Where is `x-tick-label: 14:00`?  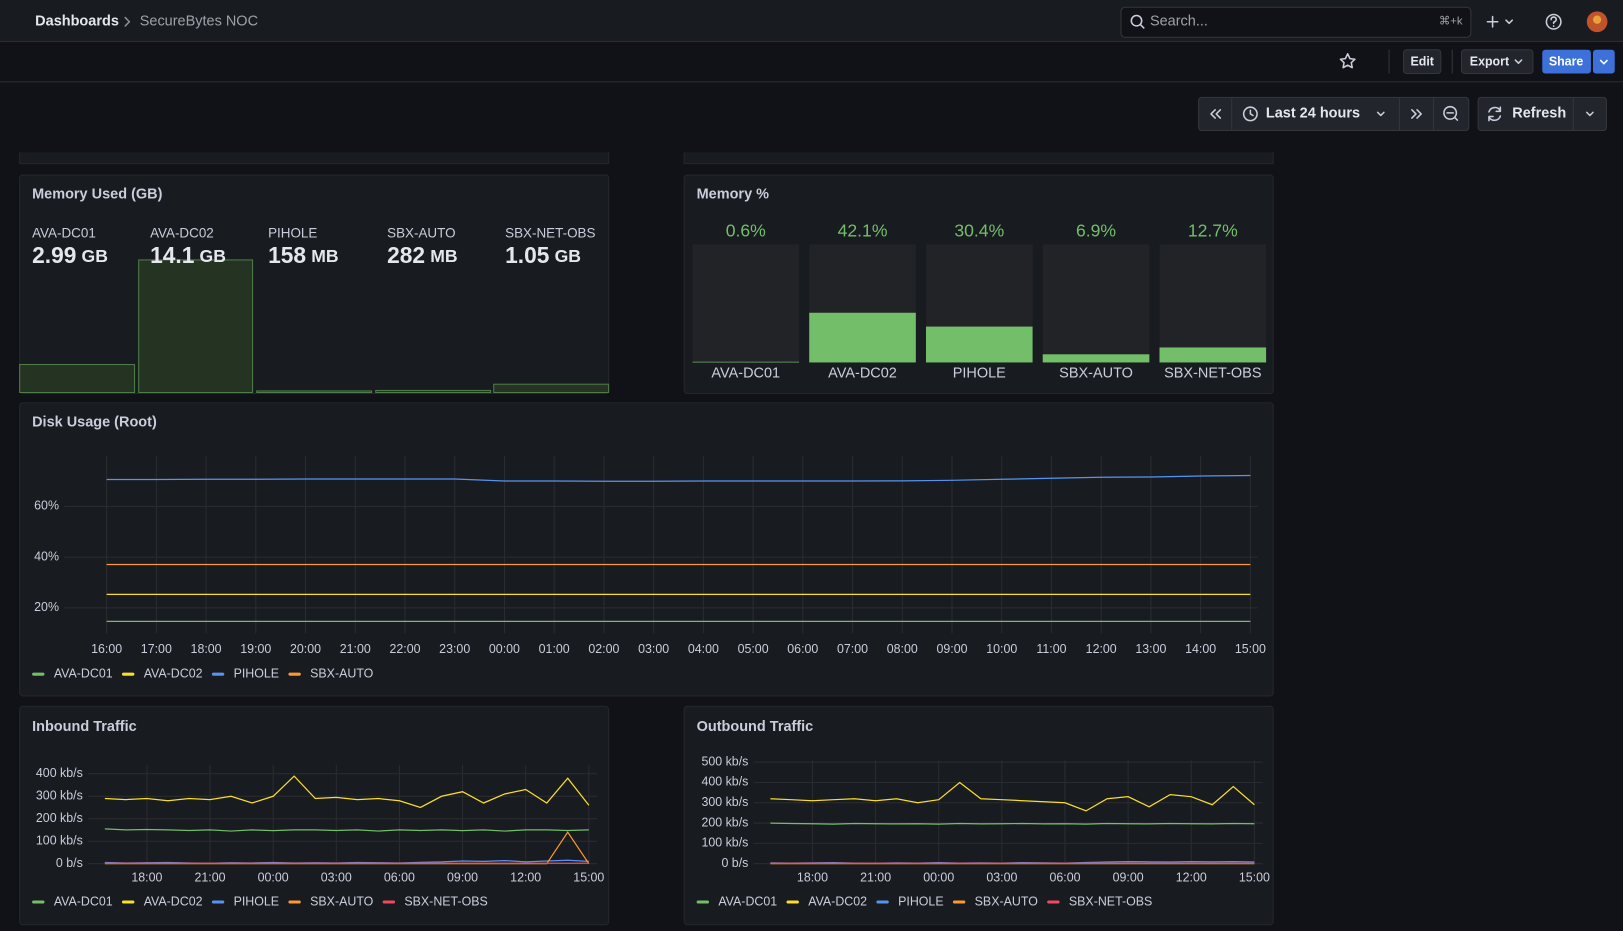 x-tick-label: 14:00 is located at coordinates (1200, 649).